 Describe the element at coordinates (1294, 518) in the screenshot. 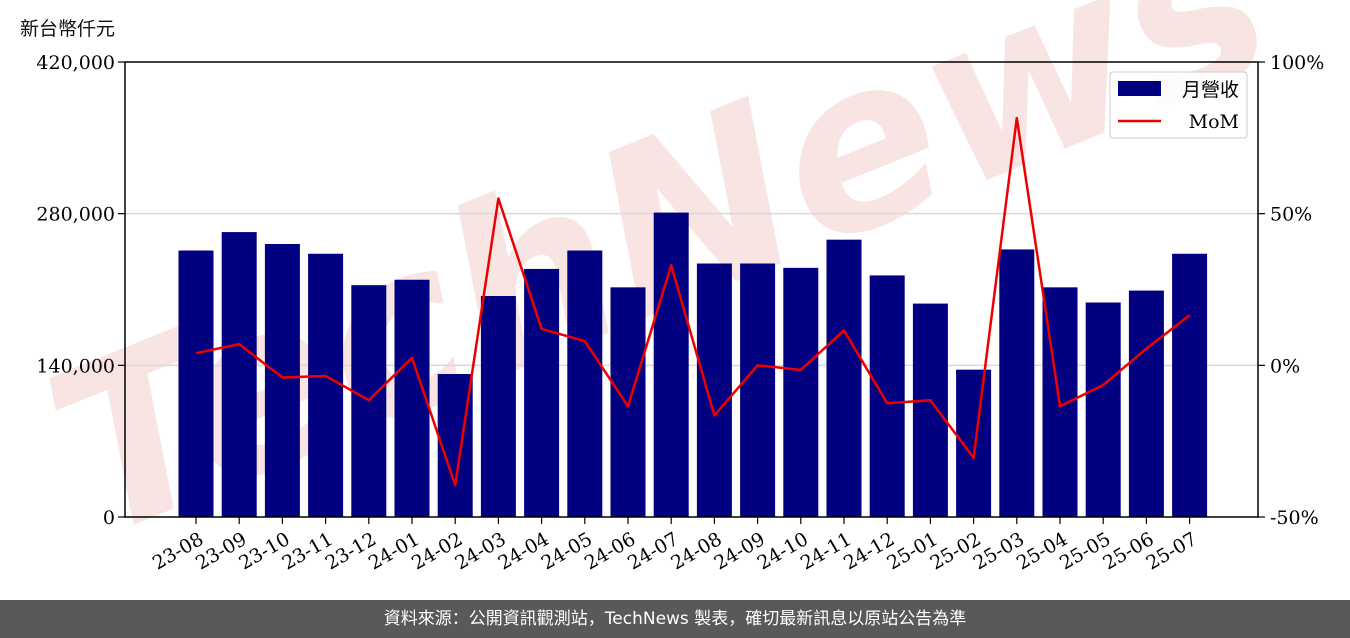

I see `y-right-tick-label: -50%` at that location.